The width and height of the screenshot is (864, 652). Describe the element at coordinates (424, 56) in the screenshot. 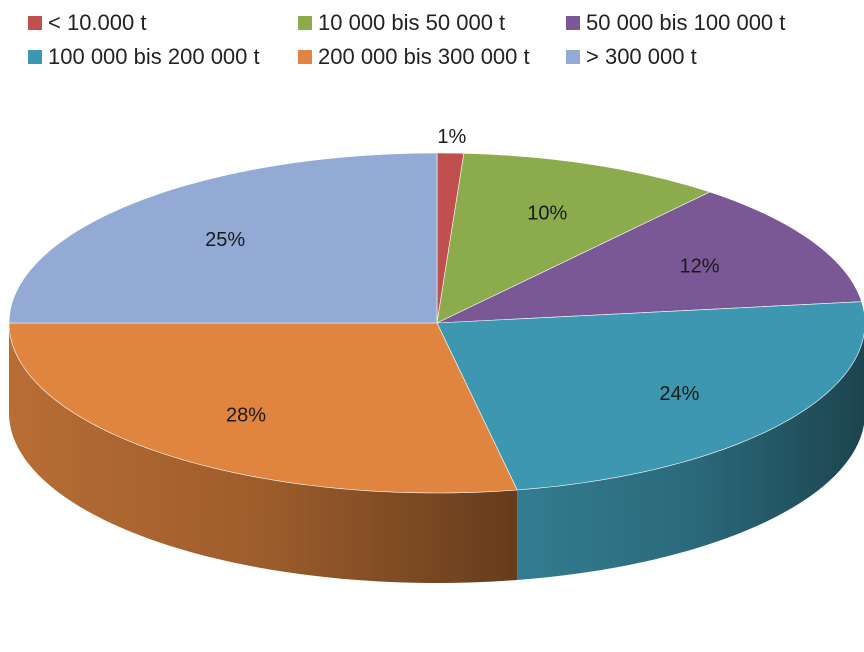

I see `legend-label-200000-300000: 200 000 bis 300 000 t` at that location.